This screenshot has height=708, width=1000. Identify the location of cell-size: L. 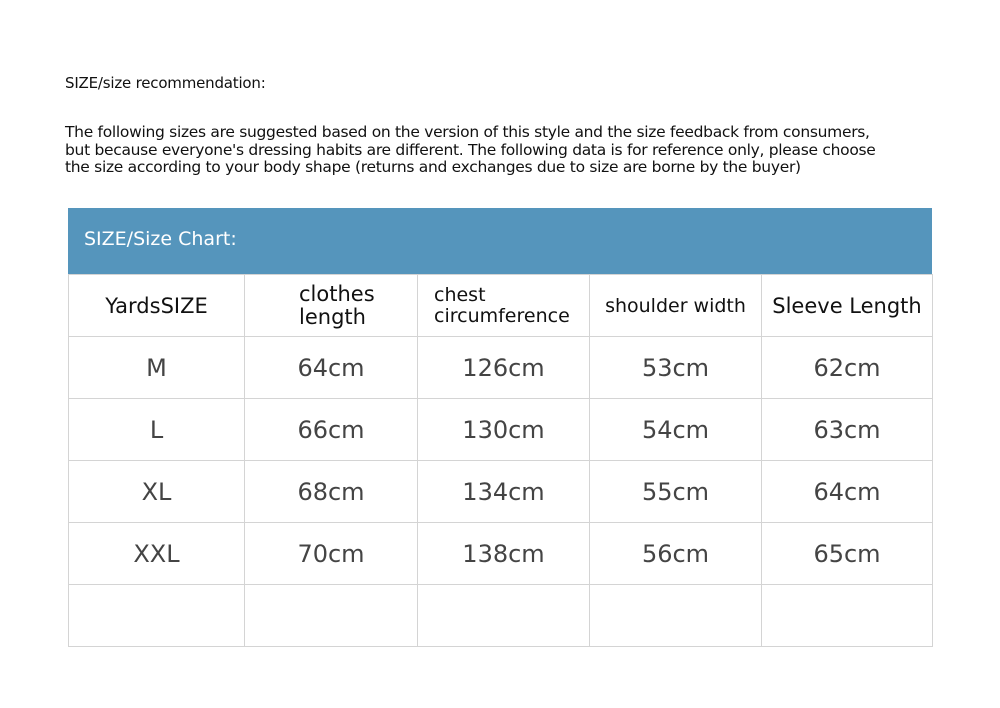
(156, 429).